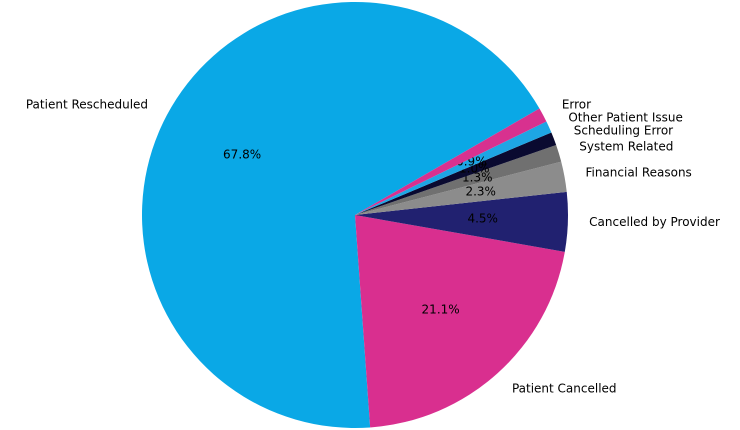 This screenshot has width=740, height=430. Describe the element at coordinates (625, 118) in the screenshot. I see `slice-label: Other Patient Issue` at that location.